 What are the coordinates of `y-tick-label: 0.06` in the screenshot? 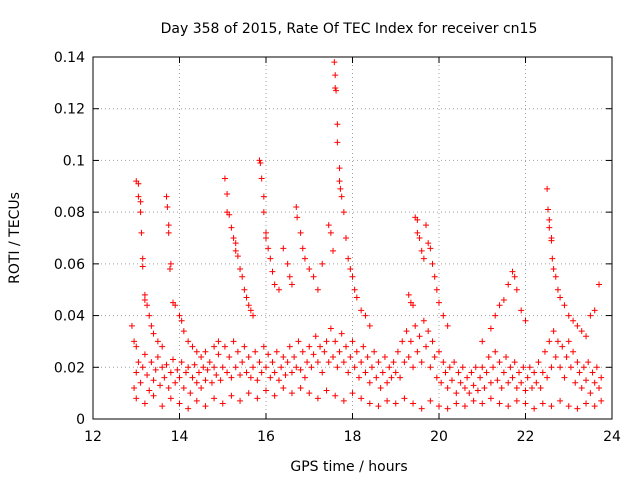 It's located at (69, 265).